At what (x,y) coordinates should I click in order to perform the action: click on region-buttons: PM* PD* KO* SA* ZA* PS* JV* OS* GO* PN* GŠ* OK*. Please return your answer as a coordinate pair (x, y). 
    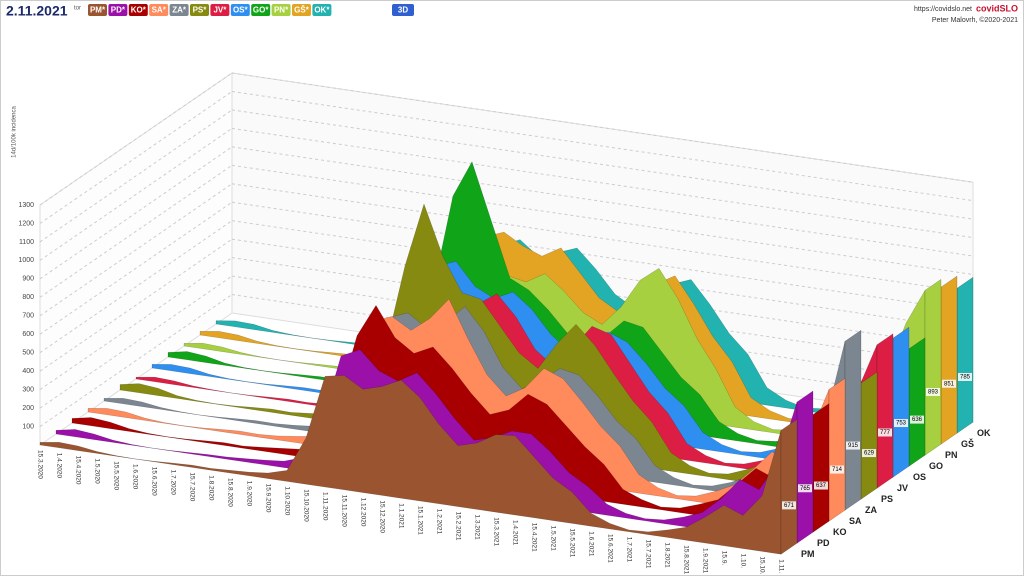
    Looking at the image, I should click on (210, 10).